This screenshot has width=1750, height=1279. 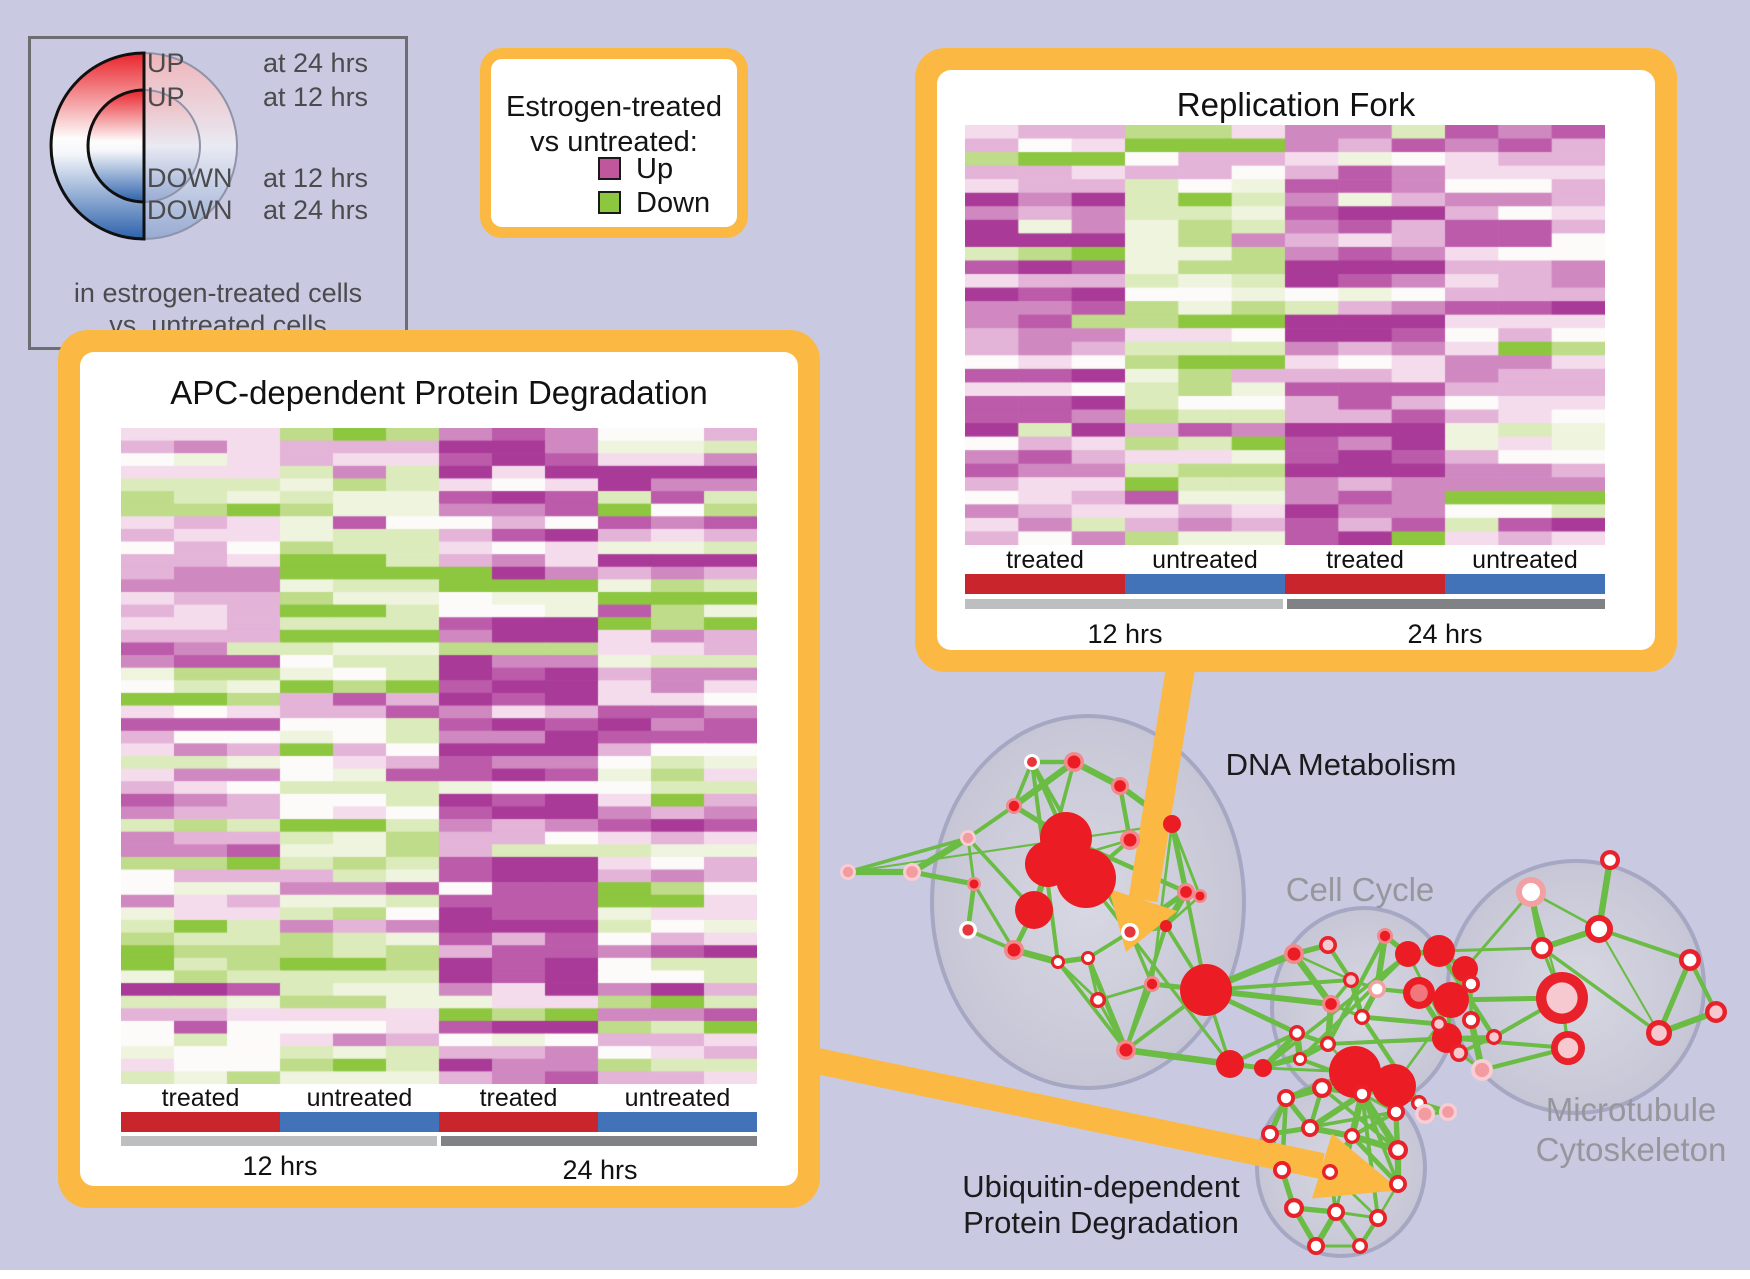 I want to click on rf-24hr-bar, so click(x=1446, y=604).